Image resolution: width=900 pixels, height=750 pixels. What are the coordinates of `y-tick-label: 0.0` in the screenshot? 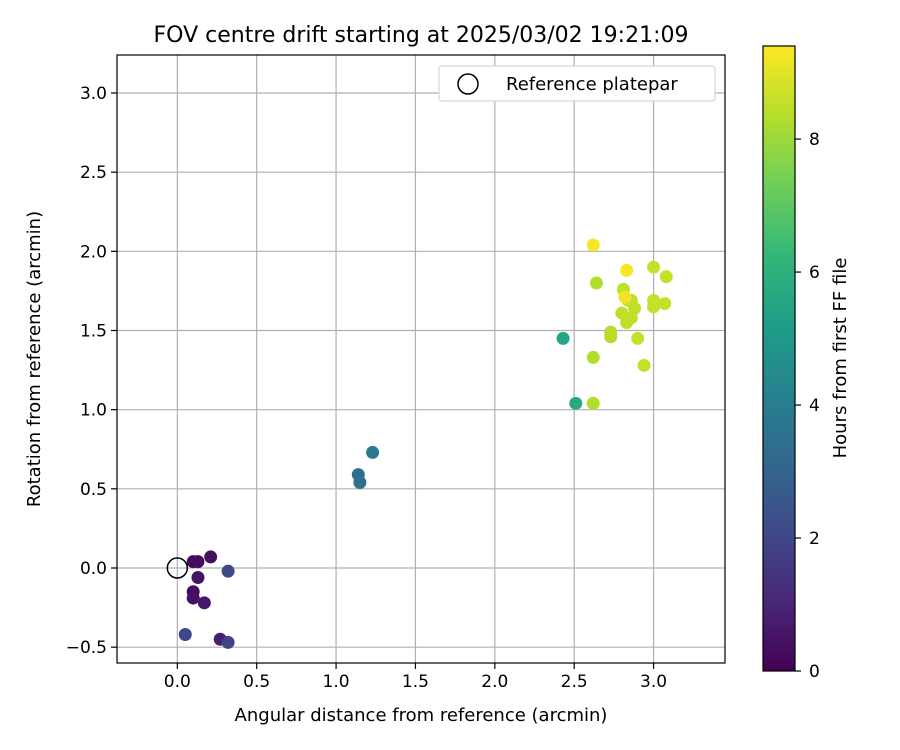 It's located at (93, 569).